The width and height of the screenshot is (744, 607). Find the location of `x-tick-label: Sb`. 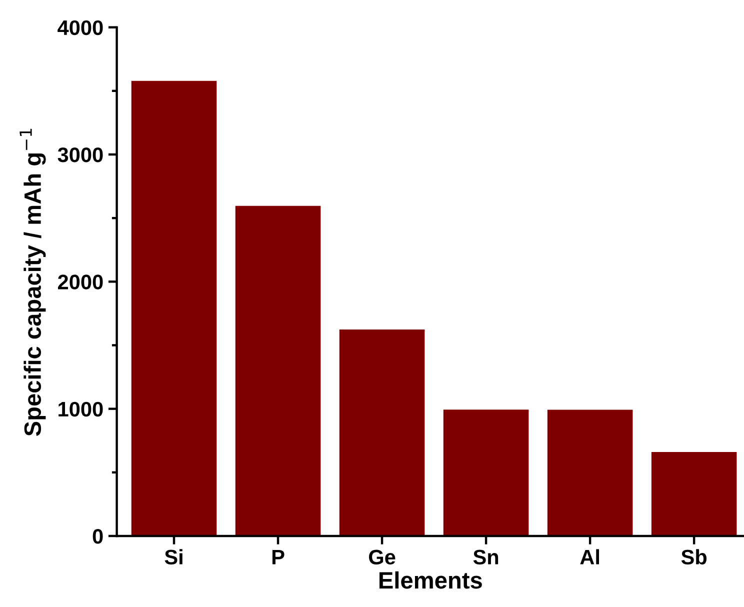

x-tick-label: Sb is located at coordinates (694, 556).